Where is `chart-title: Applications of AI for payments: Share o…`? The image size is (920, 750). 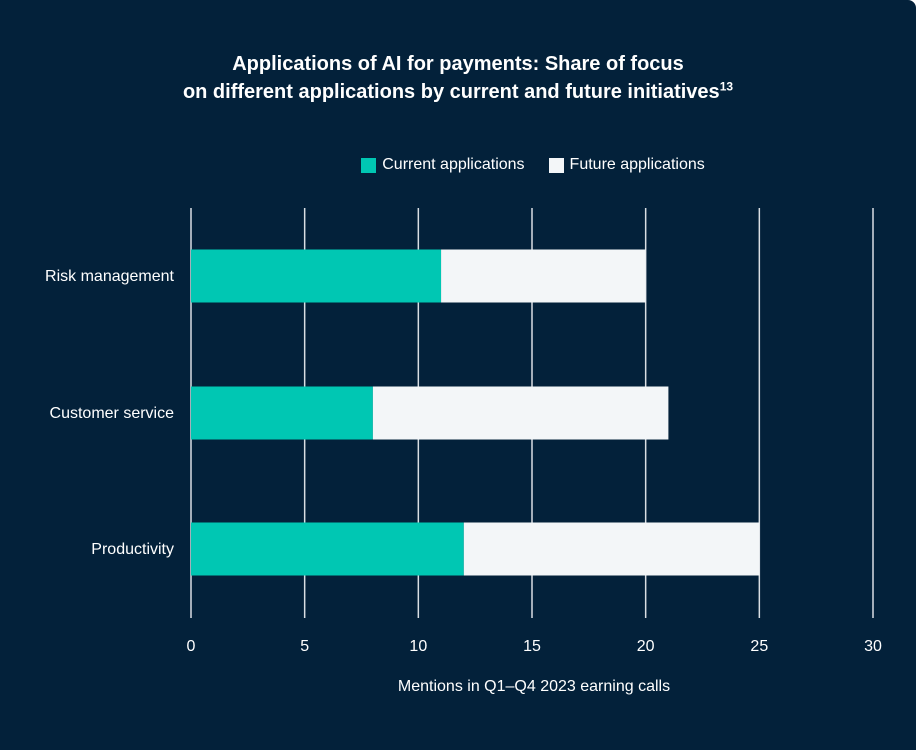 chart-title: Applications of AI for payments: Share o… is located at coordinates (458, 78).